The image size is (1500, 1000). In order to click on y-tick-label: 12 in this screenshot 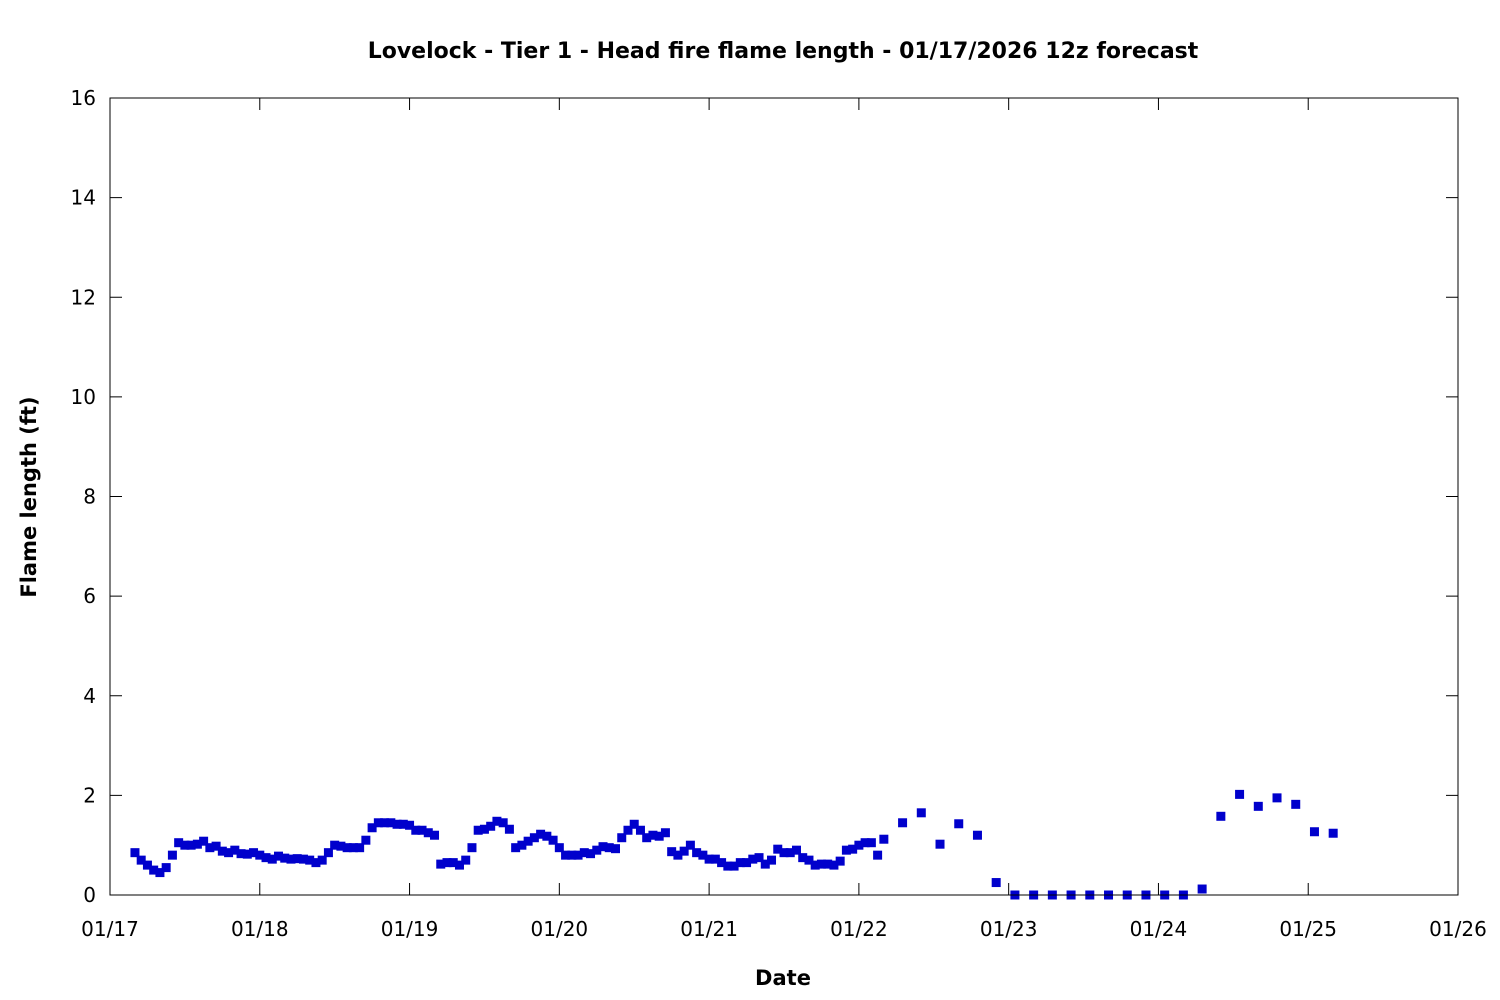, I will do `click(83, 297)`.